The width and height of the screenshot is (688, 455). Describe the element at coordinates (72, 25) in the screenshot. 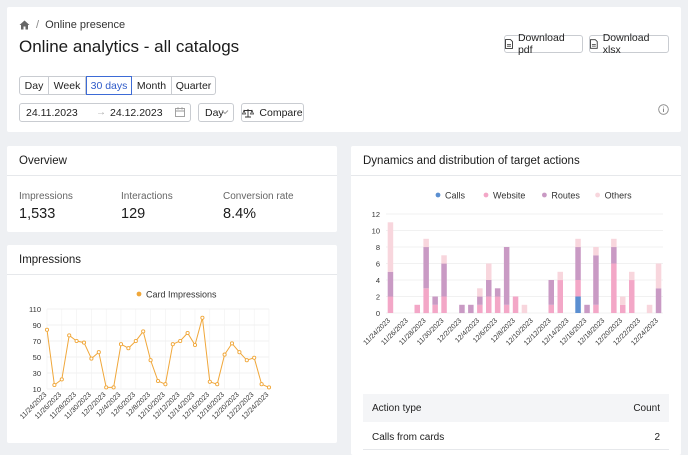

I see `breadcrumb: / Online presence` at that location.